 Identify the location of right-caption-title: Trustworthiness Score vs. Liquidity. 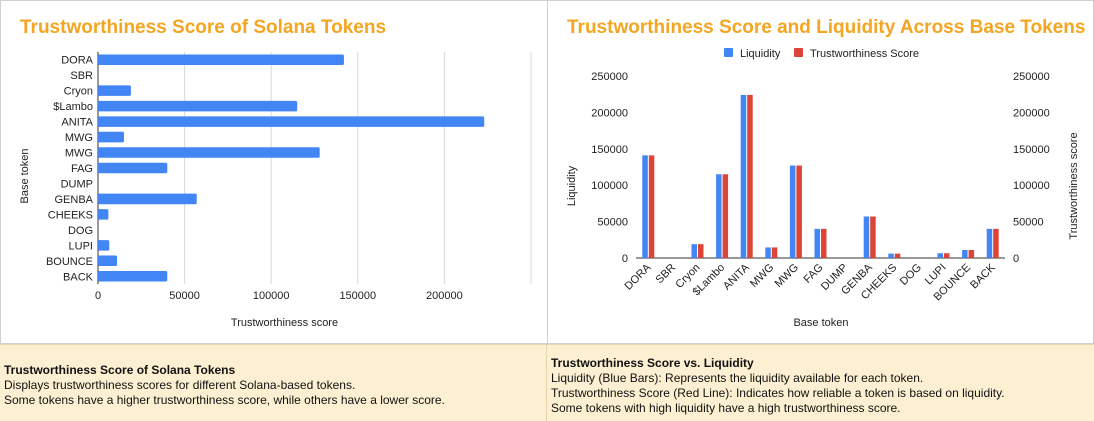
(652, 363).